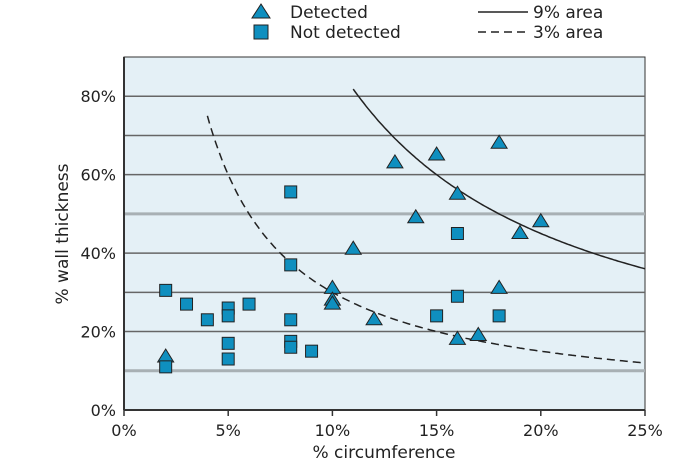  What do you see at coordinates (333, 430) in the screenshot?
I see `x-tick-label: 10%` at bounding box center [333, 430].